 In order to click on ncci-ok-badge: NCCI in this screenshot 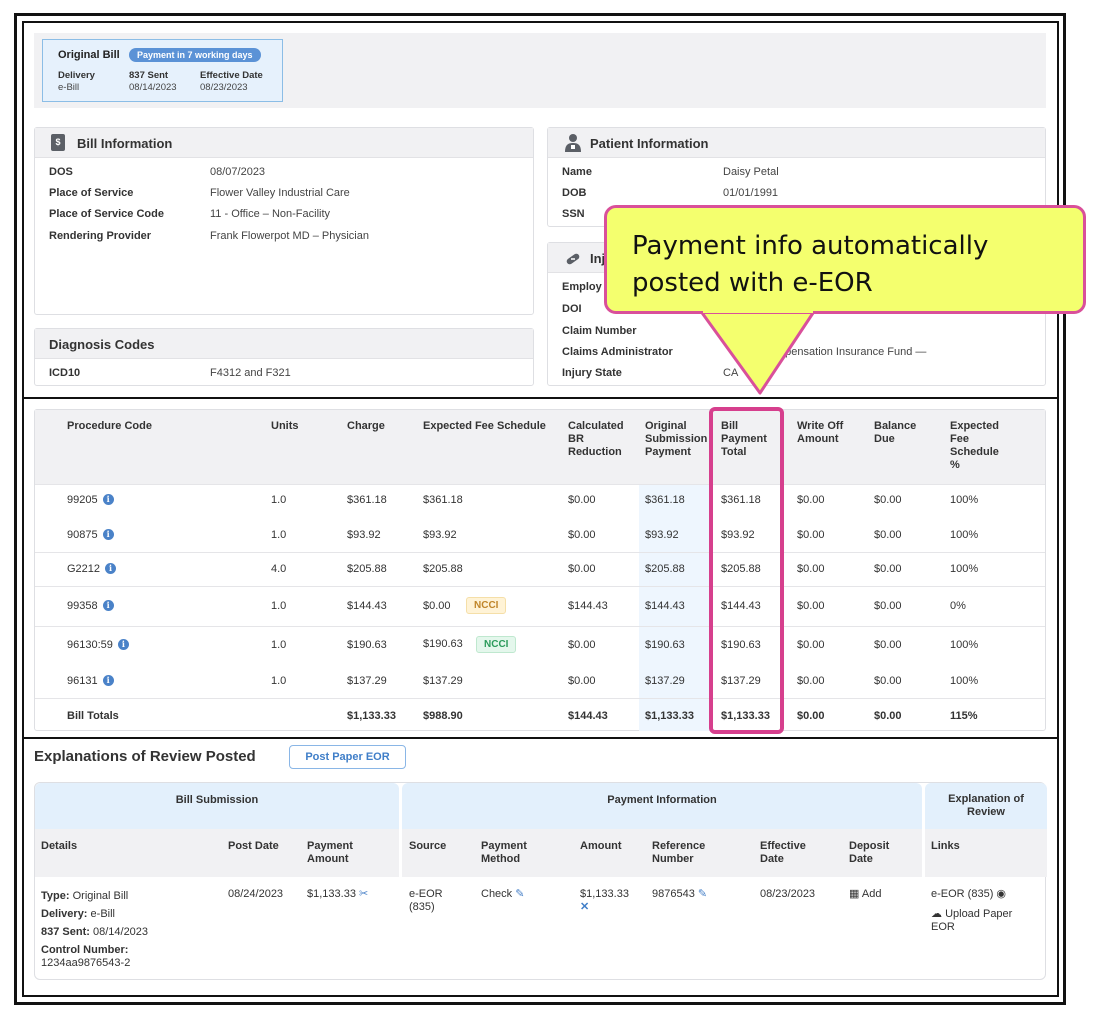, I will do `click(496, 644)`.